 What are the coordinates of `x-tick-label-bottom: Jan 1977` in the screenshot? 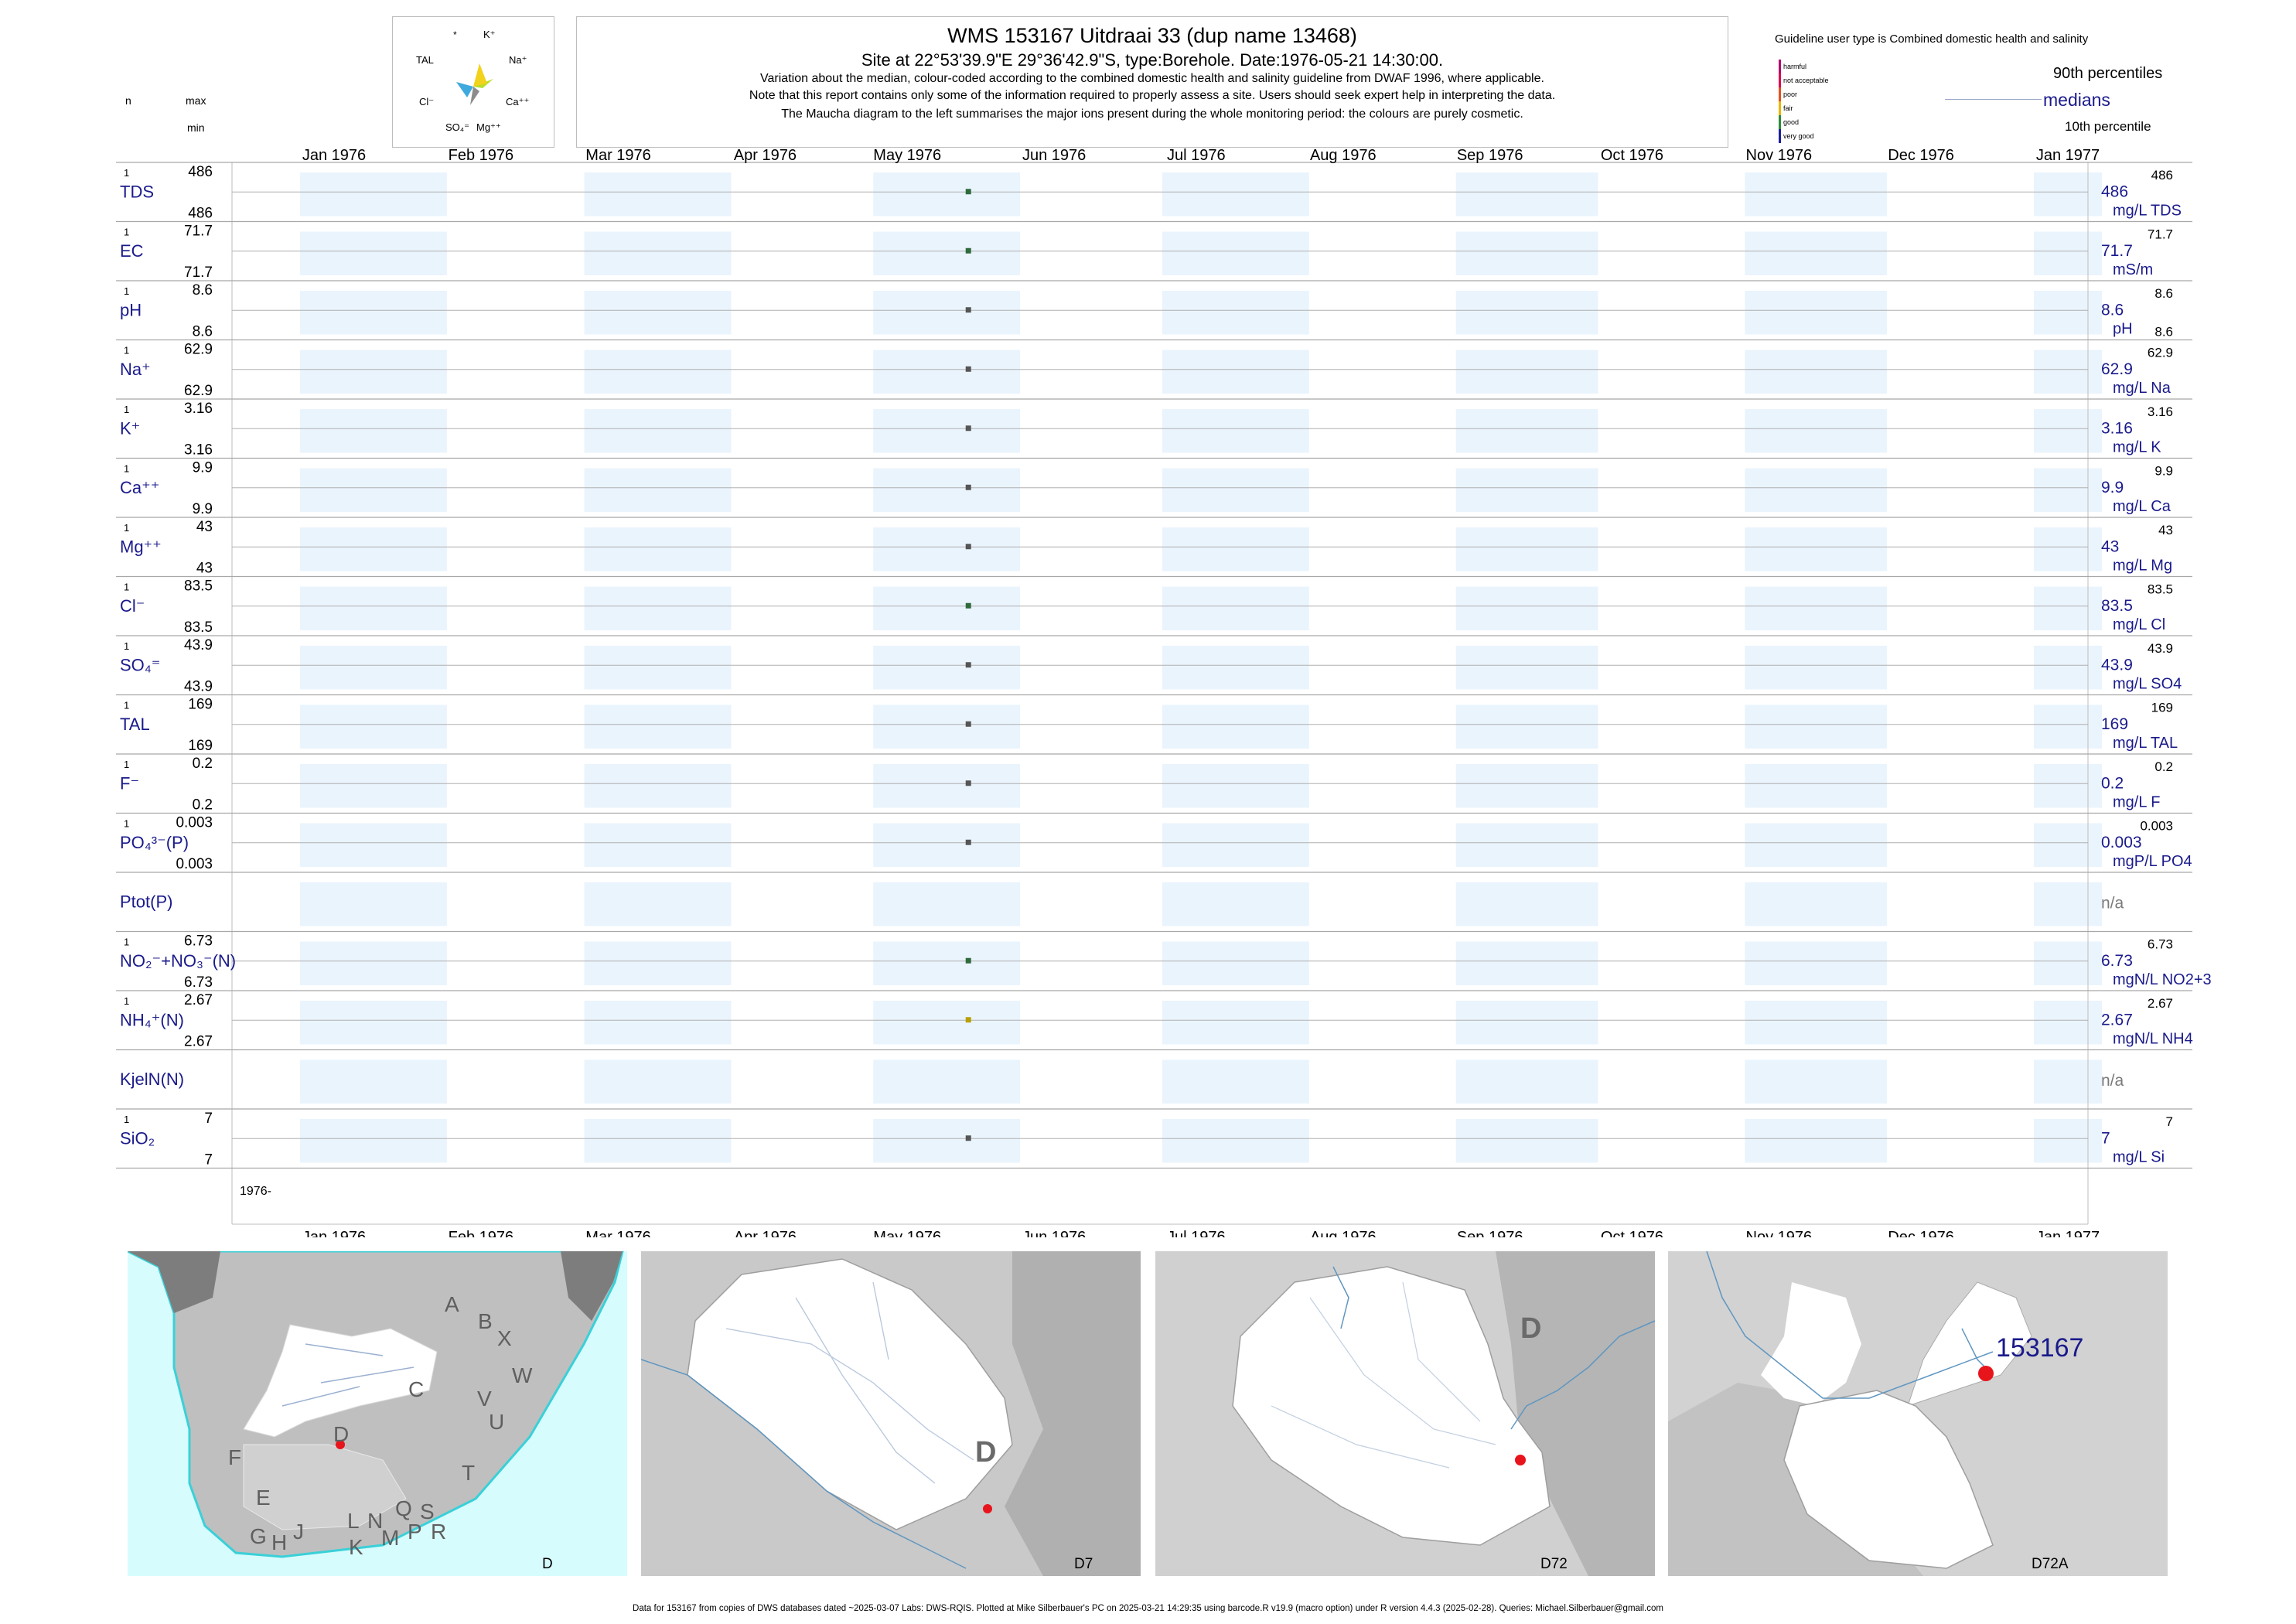 It's located at (2068, 1233).